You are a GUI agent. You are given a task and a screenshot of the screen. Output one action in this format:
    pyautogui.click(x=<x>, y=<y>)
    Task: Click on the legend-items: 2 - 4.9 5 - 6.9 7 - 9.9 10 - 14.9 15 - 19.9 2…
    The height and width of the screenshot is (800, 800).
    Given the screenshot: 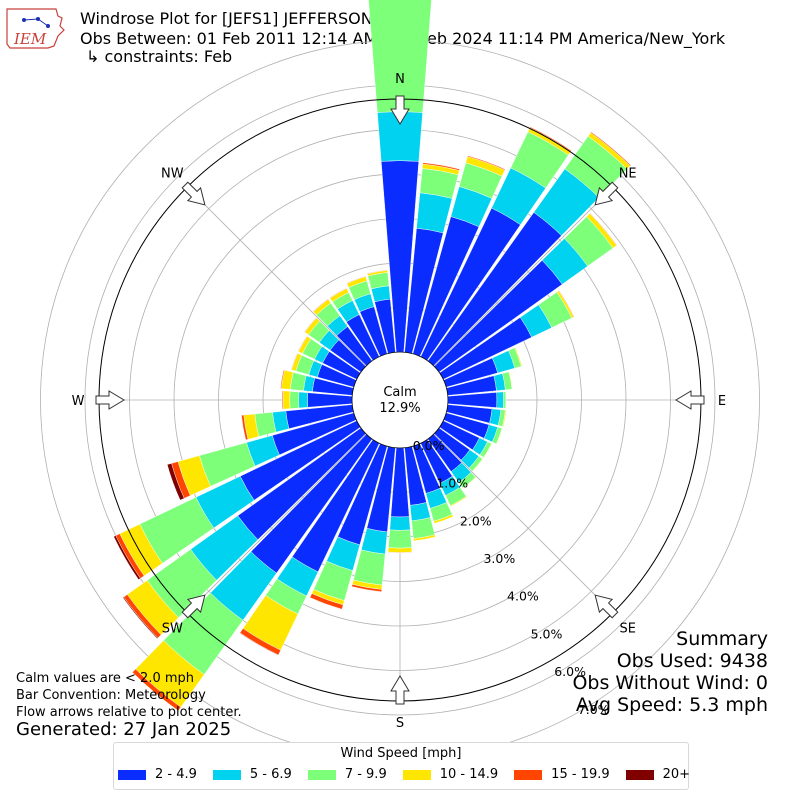 What is the action you would take?
    pyautogui.click(x=412, y=774)
    